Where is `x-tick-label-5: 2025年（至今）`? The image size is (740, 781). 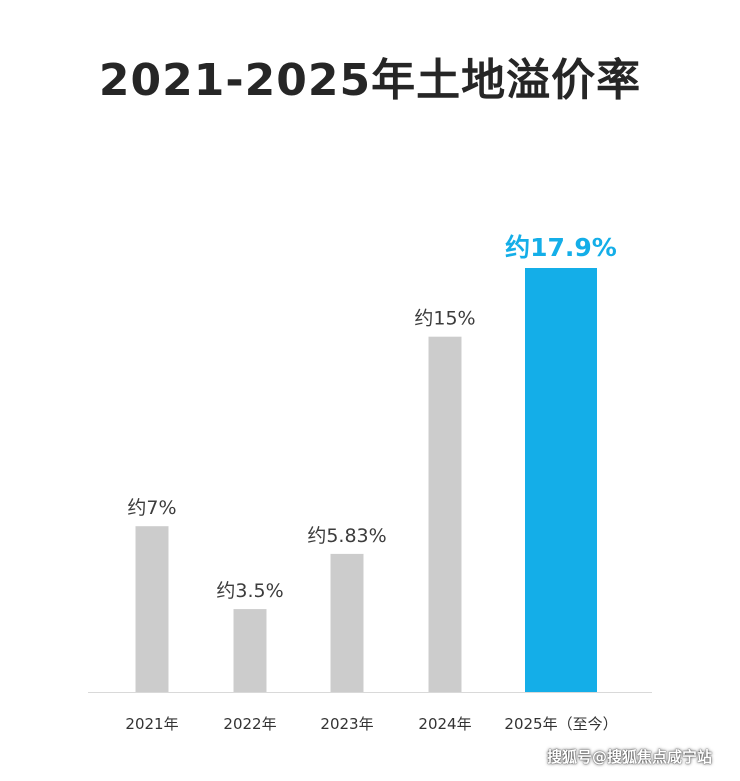
x-tick-label-5: 2025年（至今） is located at coordinates (560, 724).